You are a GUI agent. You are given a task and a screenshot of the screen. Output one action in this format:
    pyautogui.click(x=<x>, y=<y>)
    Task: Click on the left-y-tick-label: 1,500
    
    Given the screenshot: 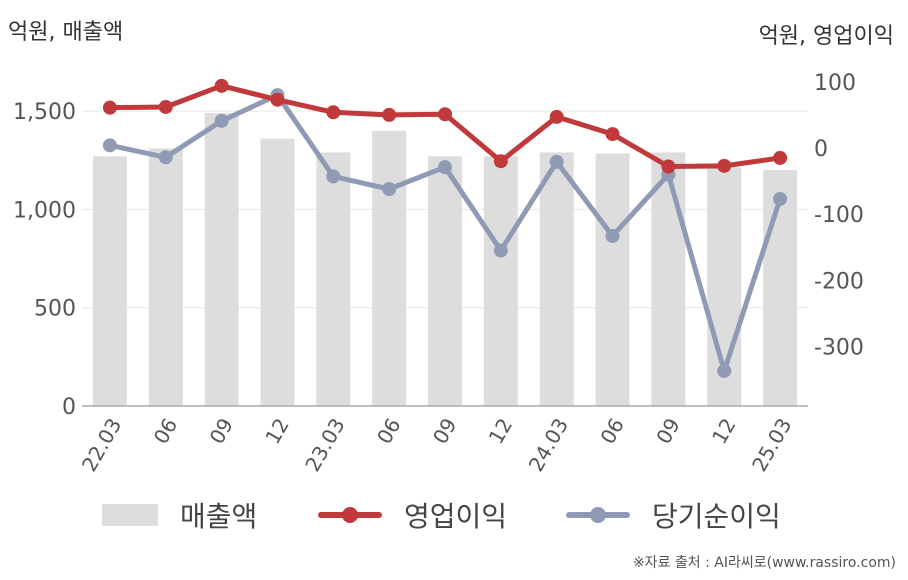 What is the action you would take?
    pyautogui.click(x=44, y=112)
    